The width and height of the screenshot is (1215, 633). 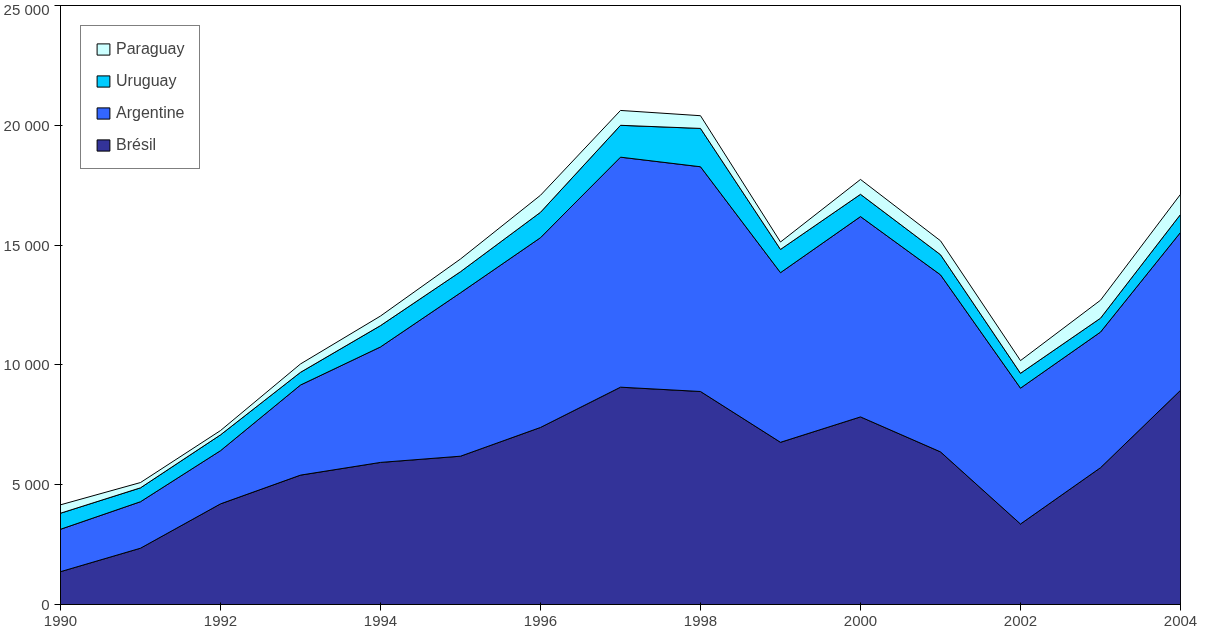 I want to click on y-tick-label: 25 000, so click(x=26, y=9).